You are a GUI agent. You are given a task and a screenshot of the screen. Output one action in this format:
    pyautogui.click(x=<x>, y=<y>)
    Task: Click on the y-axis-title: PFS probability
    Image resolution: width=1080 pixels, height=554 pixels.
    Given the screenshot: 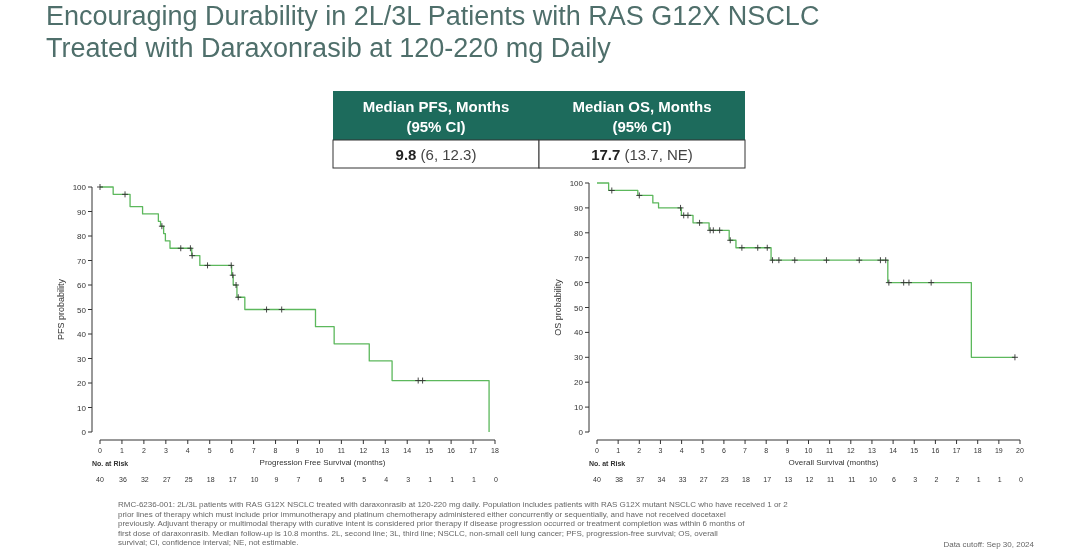 What is the action you would take?
    pyautogui.click(x=61, y=309)
    